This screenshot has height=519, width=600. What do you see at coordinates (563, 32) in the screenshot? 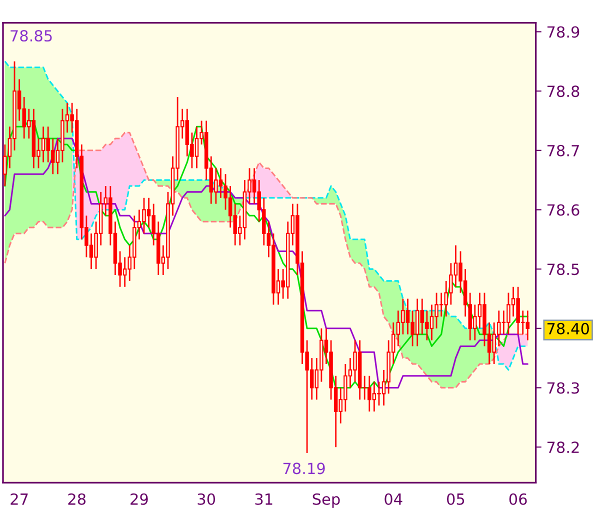
I see `y-tick-label: 78.9` at bounding box center [563, 32].